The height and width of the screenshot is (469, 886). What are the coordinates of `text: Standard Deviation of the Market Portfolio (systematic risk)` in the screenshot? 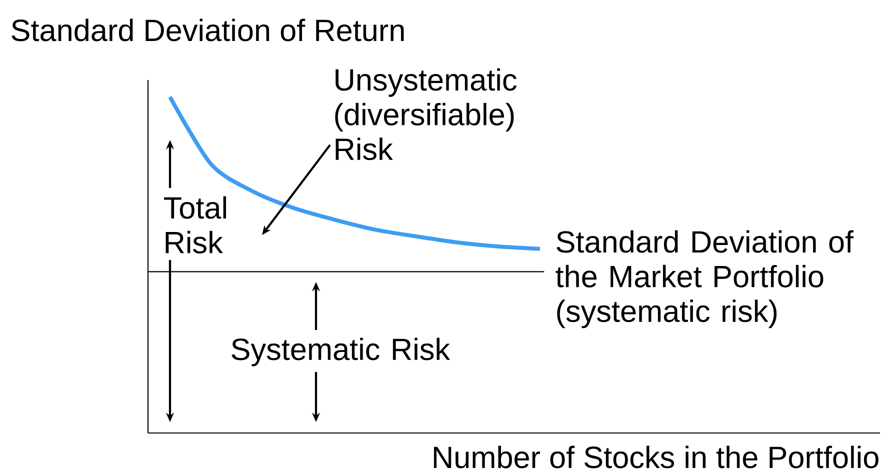 It's located at (705, 279).